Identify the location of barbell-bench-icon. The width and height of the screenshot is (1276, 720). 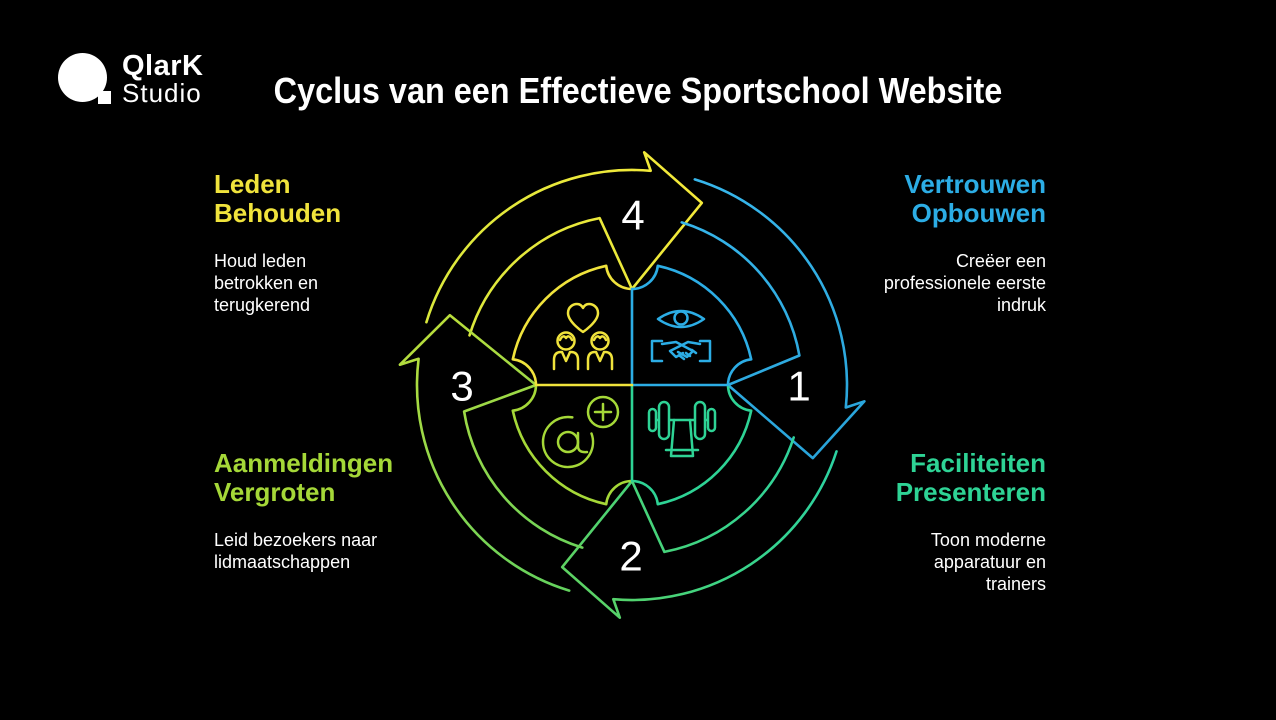
(682, 429).